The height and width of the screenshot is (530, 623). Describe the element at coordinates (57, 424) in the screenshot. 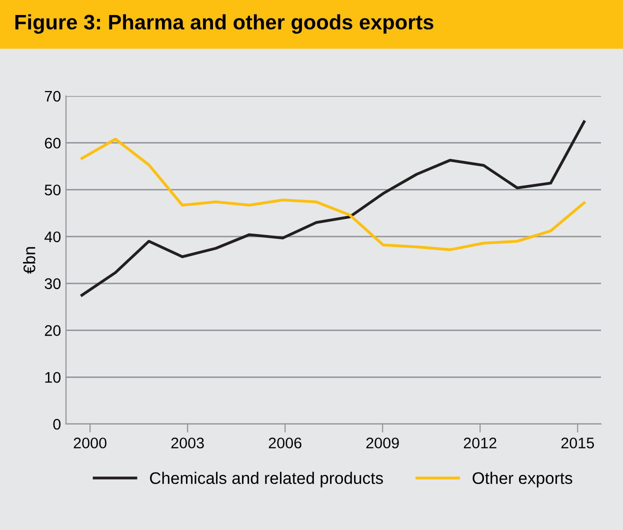

I see `y-tick-label: 0` at that location.